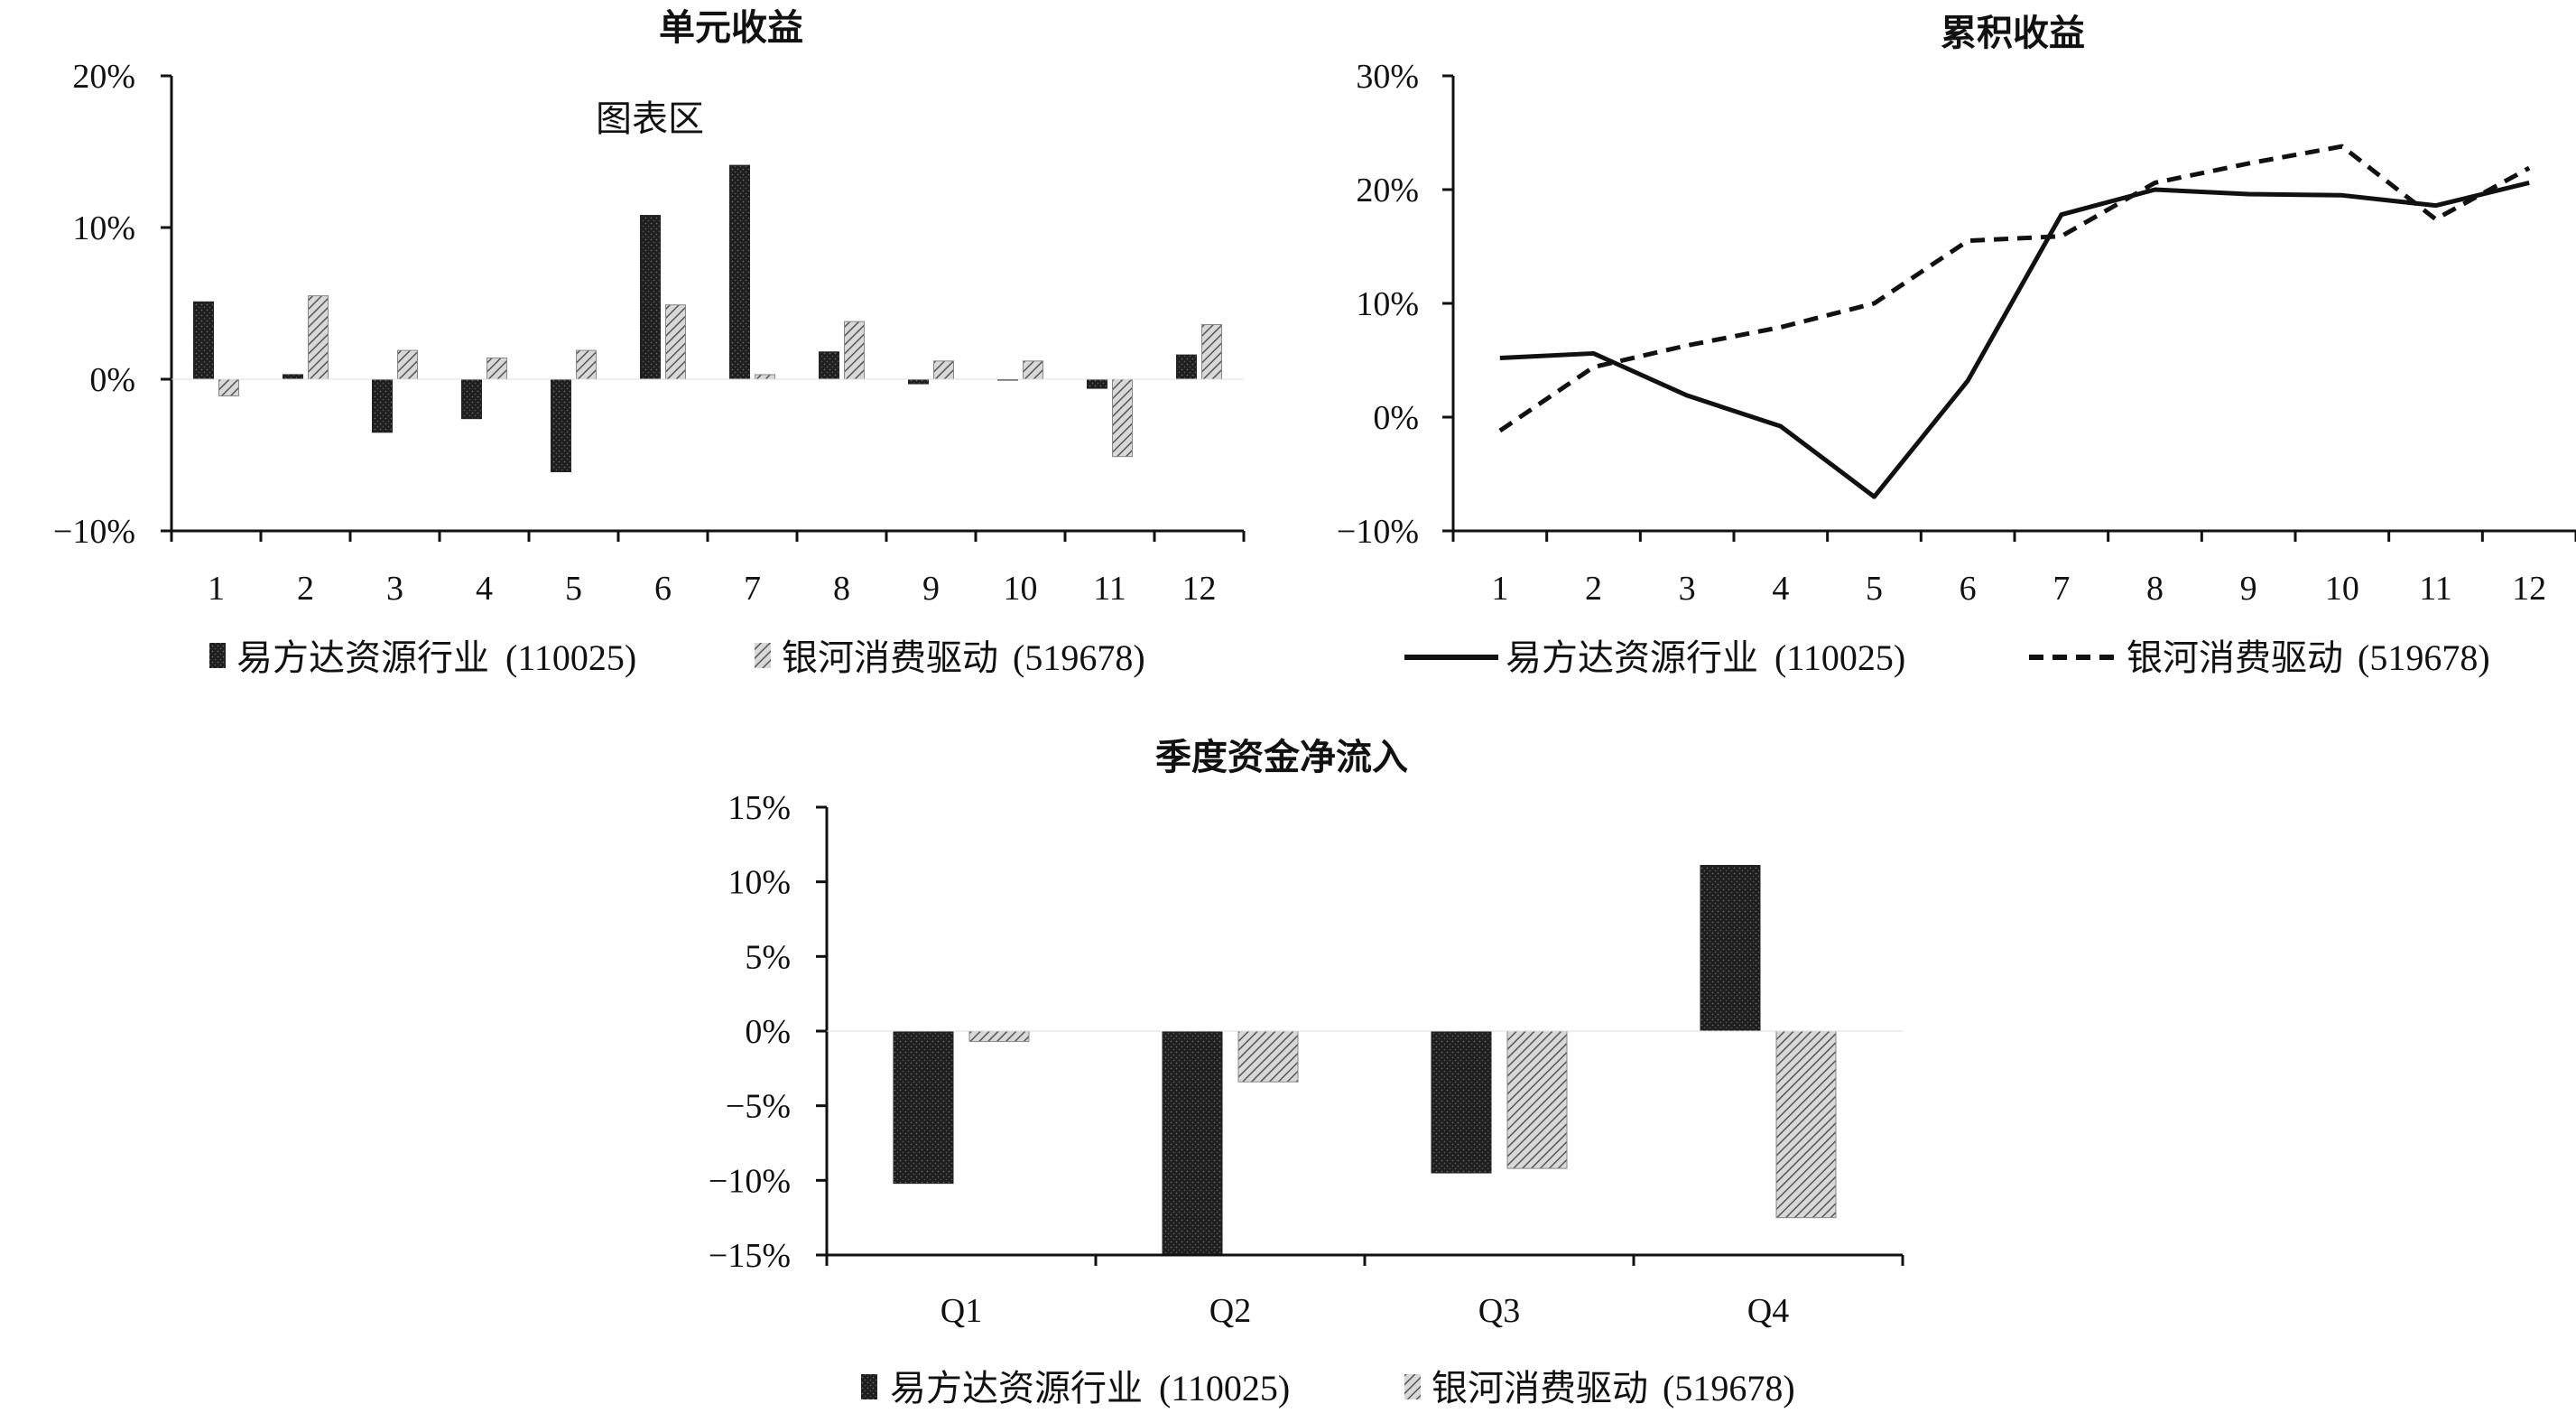 This screenshot has width=2576, height=1413. What do you see at coordinates (962, 1311) in the screenshot?
I see `x-tick-label: Q1` at bounding box center [962, 1311].